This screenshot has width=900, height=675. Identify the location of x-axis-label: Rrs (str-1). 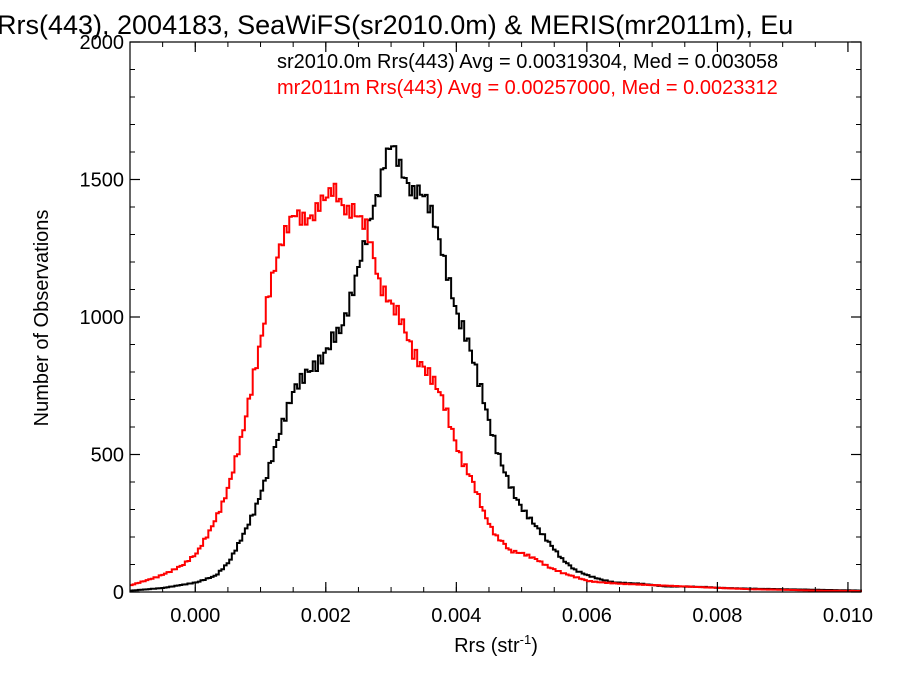
(496, 644).